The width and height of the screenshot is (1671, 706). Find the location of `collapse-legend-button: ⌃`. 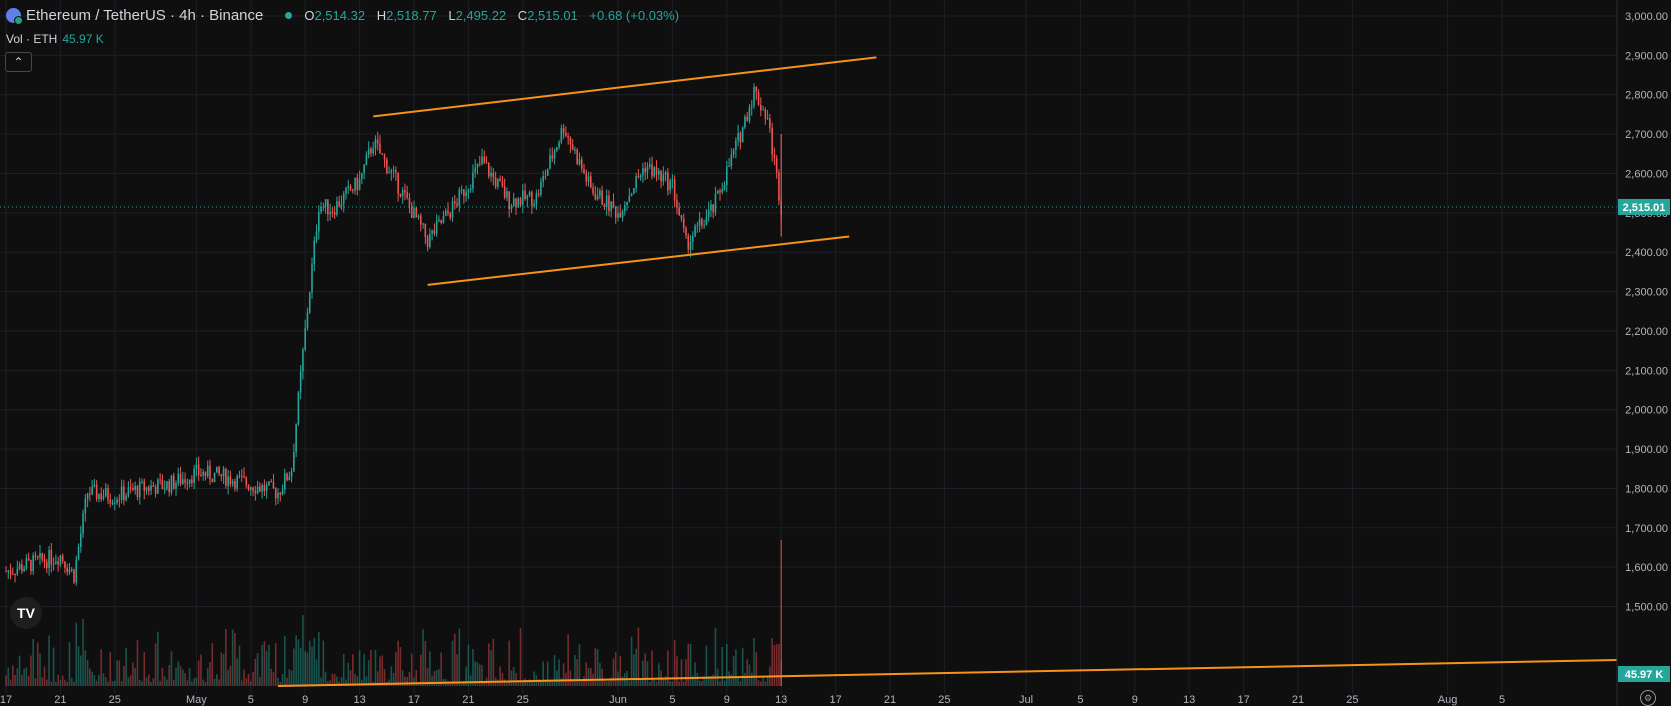

collapse-legend-button: ⌃ is located at coordinates (18, 62).